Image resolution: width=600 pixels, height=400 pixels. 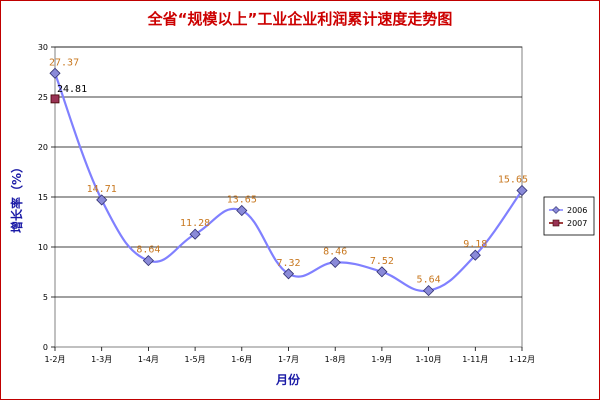 I want to click on data-label-2006: 27.37, so click(x=64, y=62).